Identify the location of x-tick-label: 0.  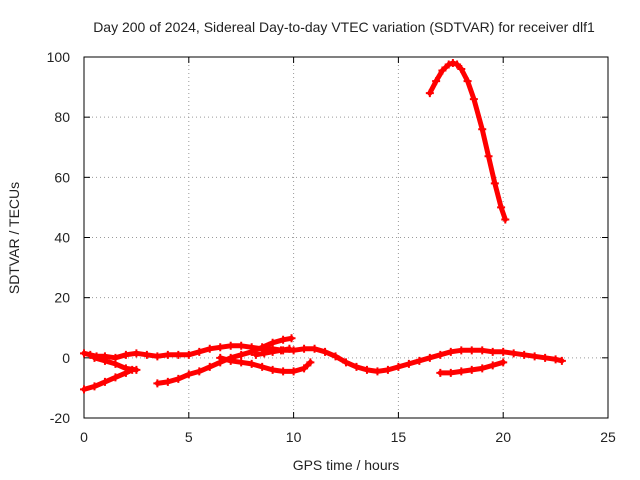
(84, 437).